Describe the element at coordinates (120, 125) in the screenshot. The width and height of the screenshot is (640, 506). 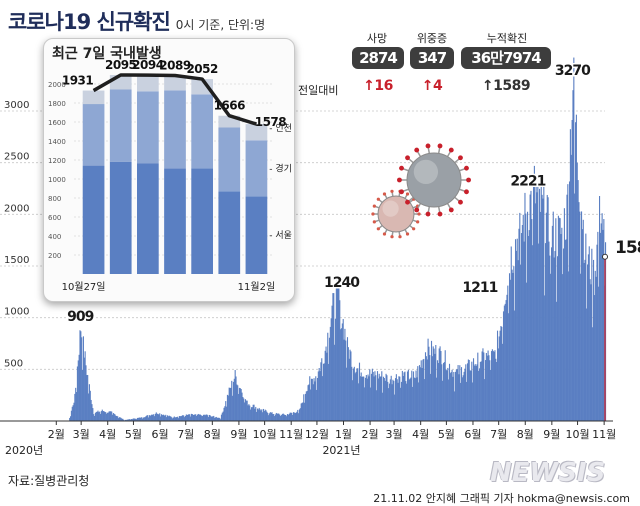
I see `inset-bar-segment-경기` at that location.